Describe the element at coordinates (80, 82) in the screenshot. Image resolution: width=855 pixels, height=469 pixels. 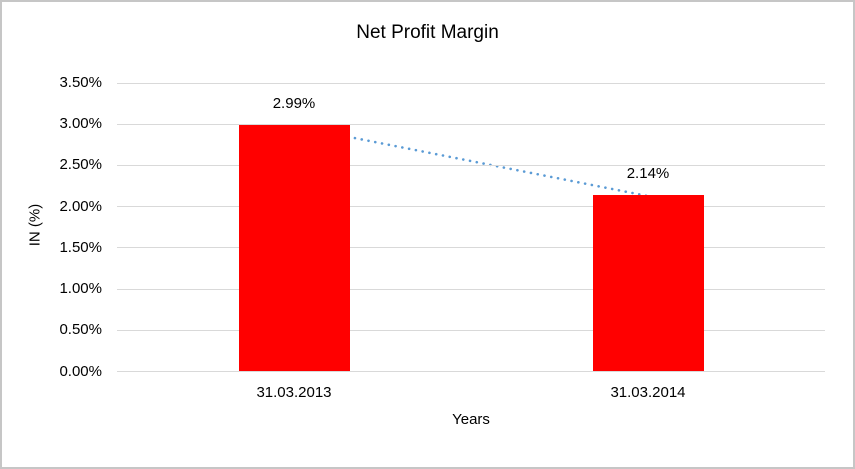
I see `y-axis-tick-label: 3.50%` at that location.